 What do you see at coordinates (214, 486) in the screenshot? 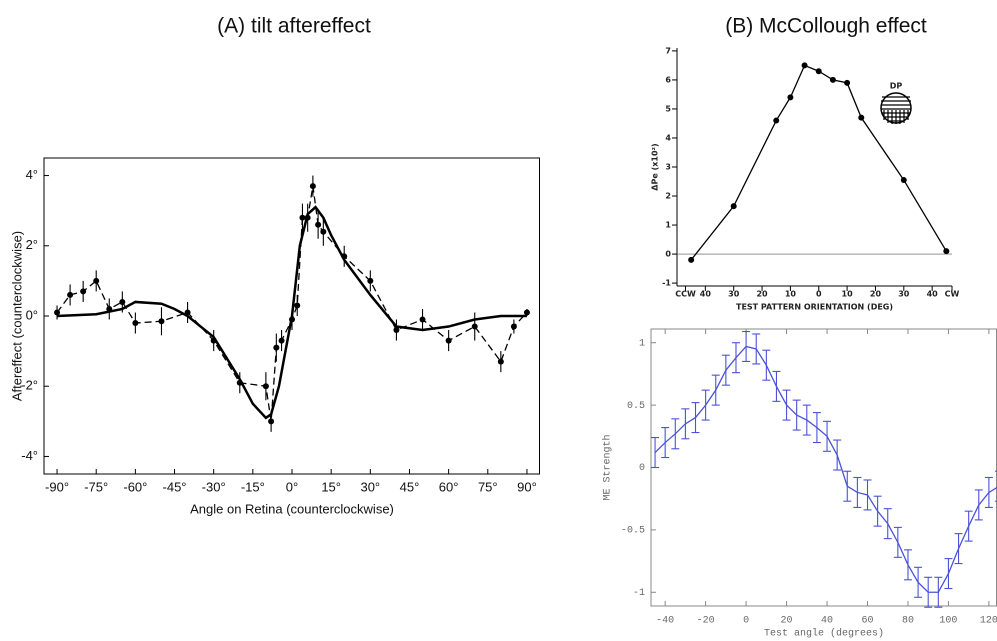
I see `x-tick-label: -30°` at bounding box center [214, 486].